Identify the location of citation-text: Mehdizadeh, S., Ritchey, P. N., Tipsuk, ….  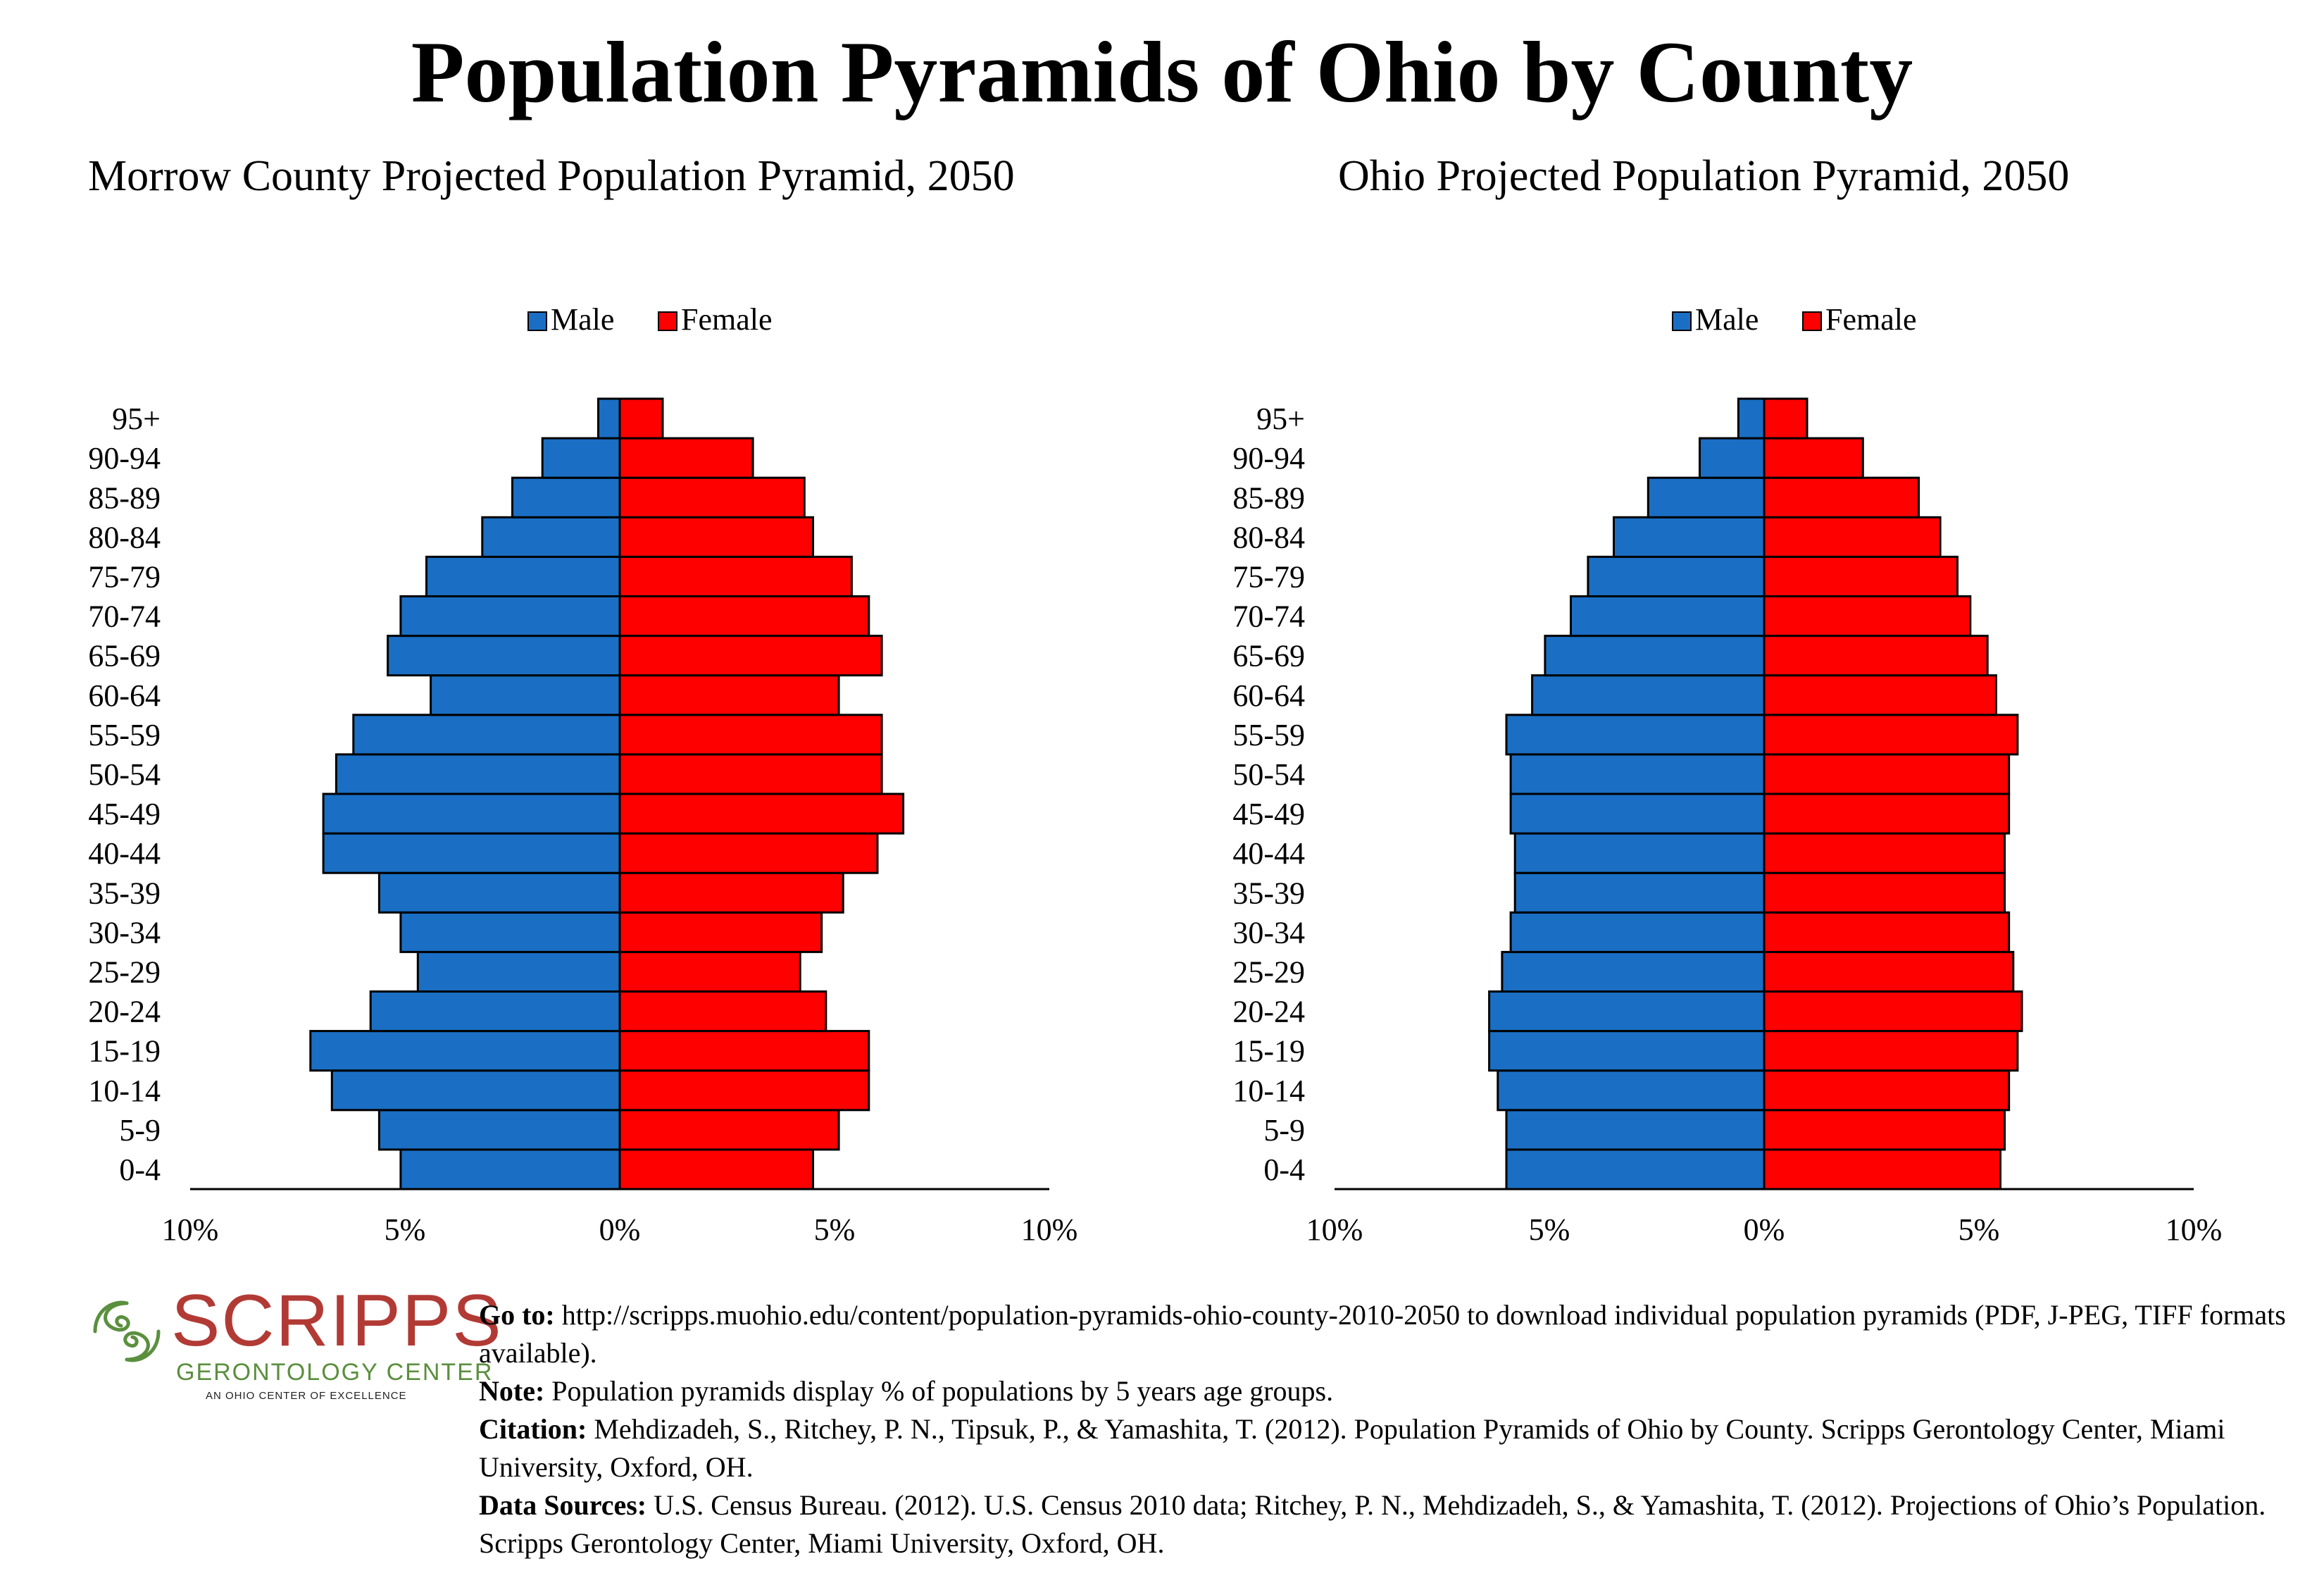
(1352, 1448).